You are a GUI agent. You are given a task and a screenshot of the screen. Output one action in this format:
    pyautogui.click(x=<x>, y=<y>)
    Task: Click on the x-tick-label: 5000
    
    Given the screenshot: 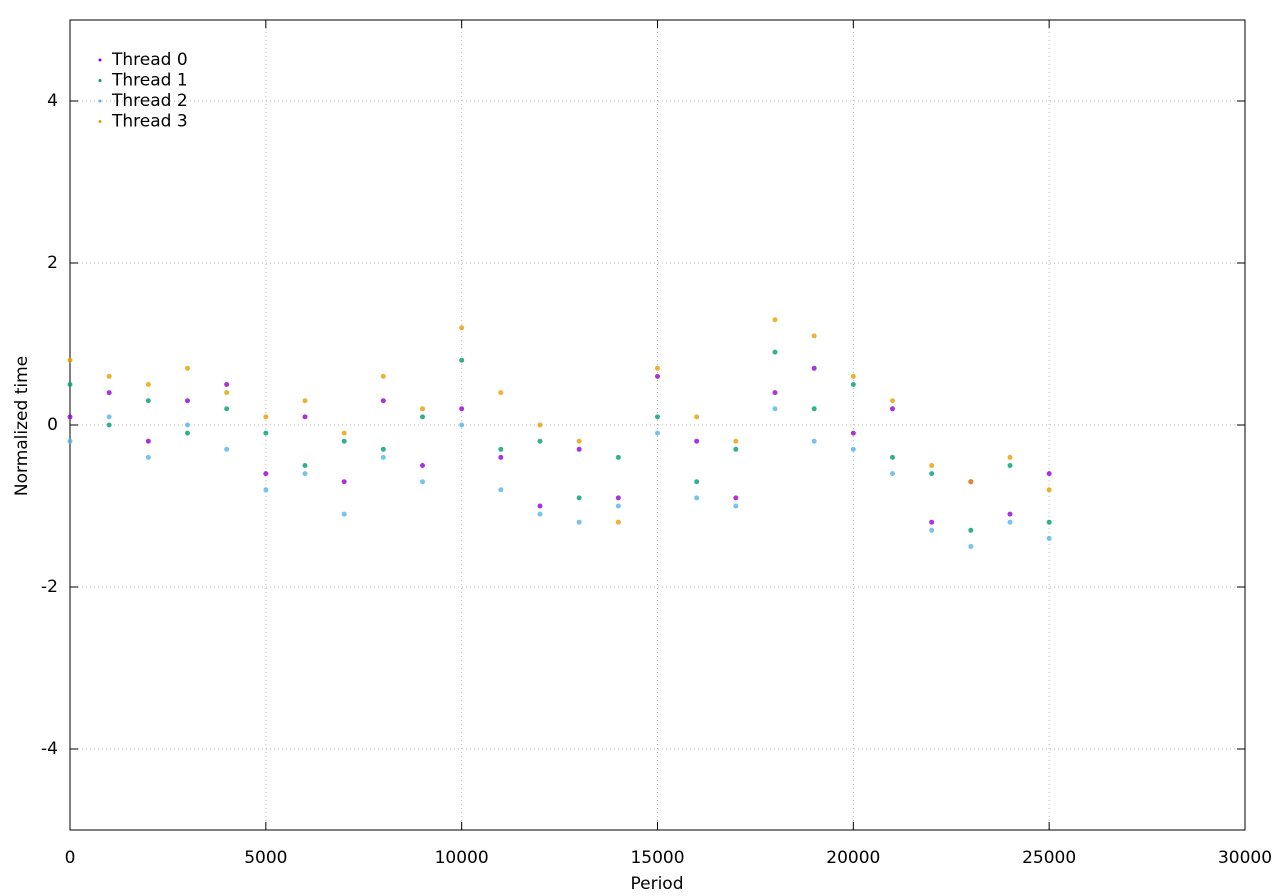 What is the action you would take?
    pyautogui.click(x=265, y=858)
    